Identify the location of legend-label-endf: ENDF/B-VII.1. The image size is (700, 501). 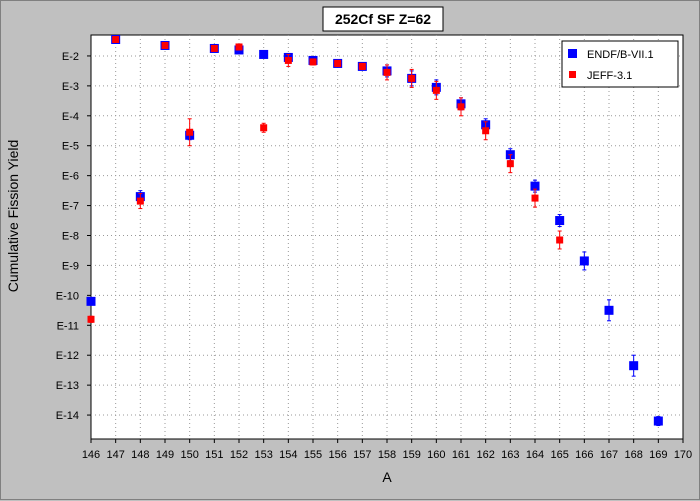
(620, 55).